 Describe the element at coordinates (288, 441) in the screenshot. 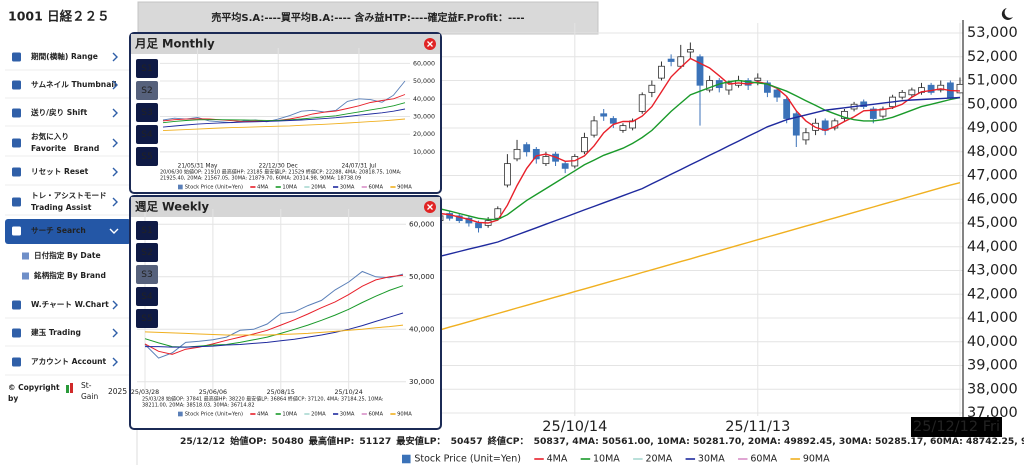

I see `info-item: 50480` at that location.